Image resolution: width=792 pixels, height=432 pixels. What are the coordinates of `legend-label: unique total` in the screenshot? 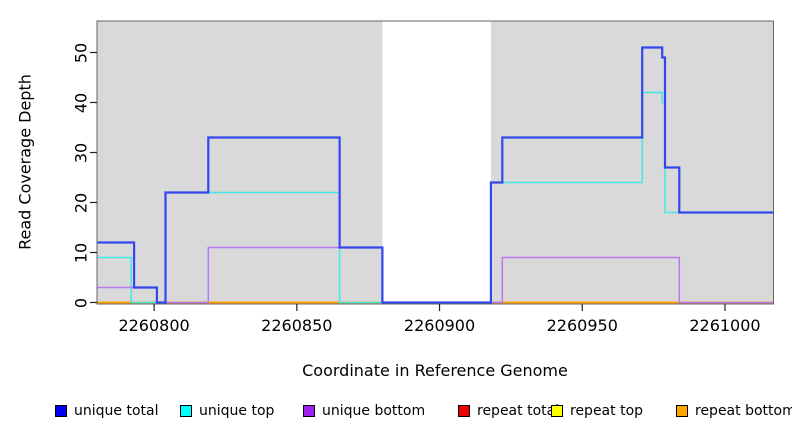 It's located at (116, 411).